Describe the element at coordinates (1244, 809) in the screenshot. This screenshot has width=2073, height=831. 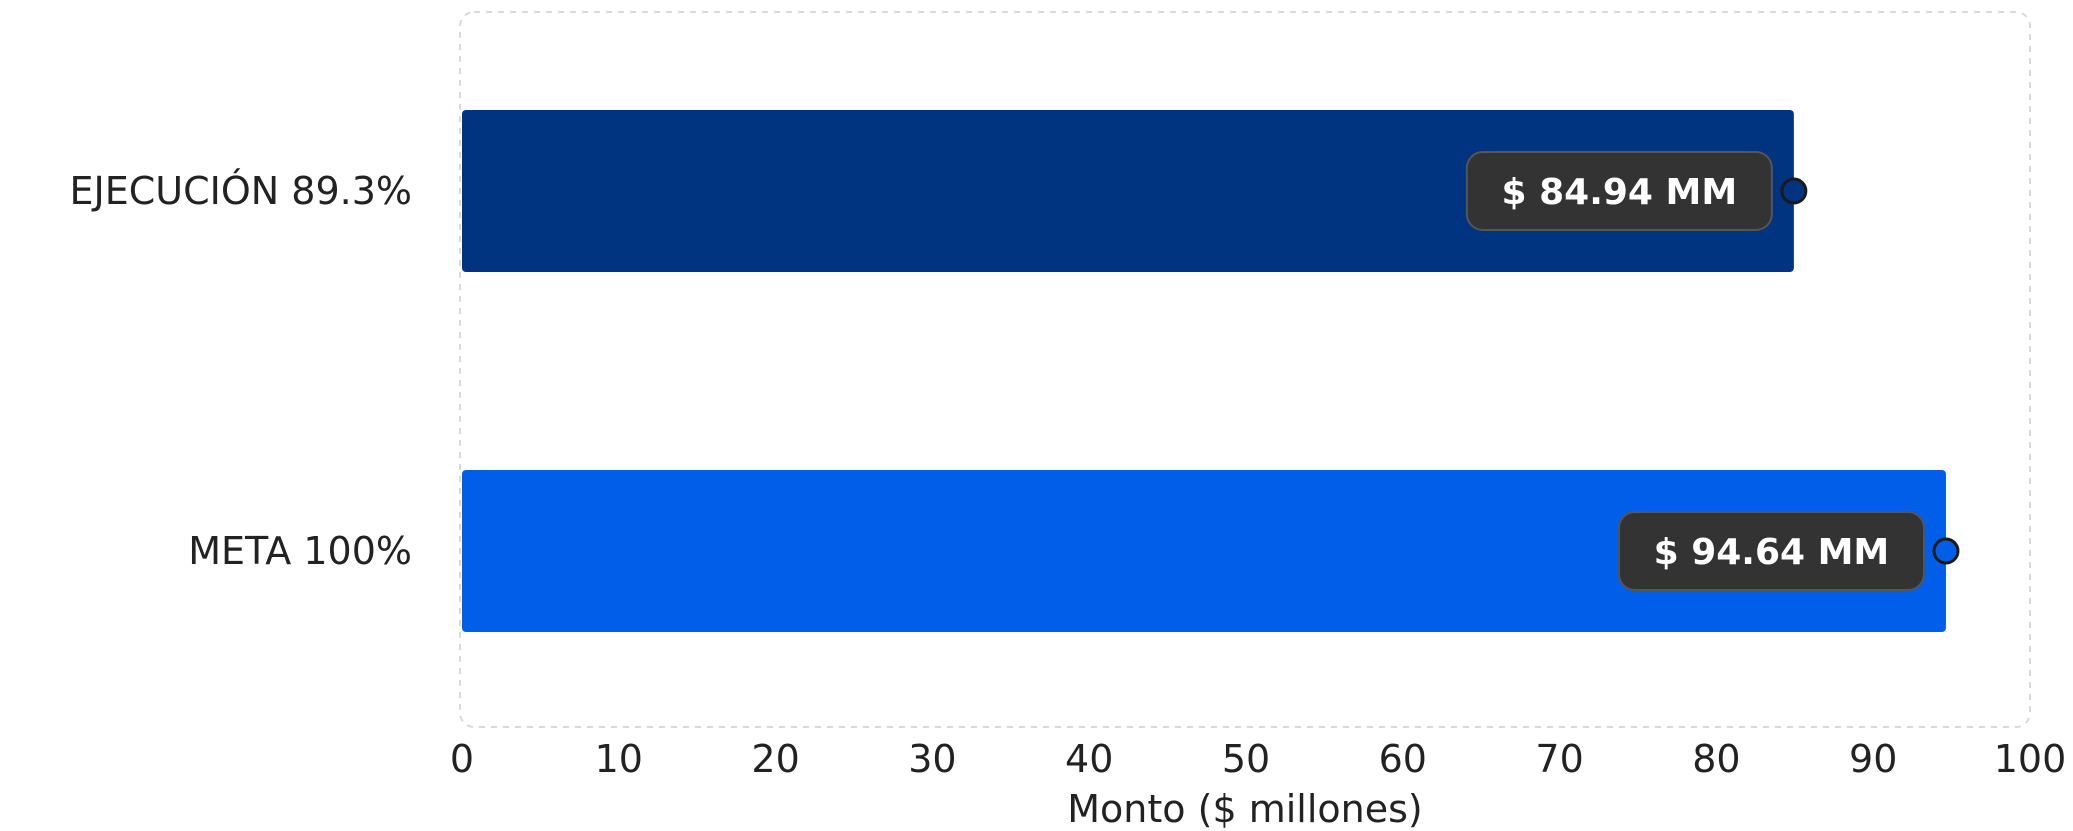
I see `x-axis-title: Monto ($ millones)` at that location.